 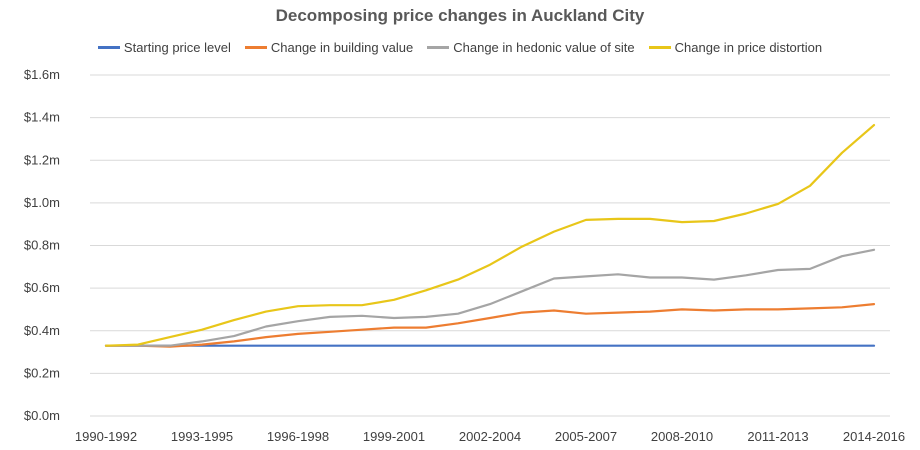 I want to click on legend-item-hedonic-site: Change in hedonic value of site, so click(x=531, y=47).